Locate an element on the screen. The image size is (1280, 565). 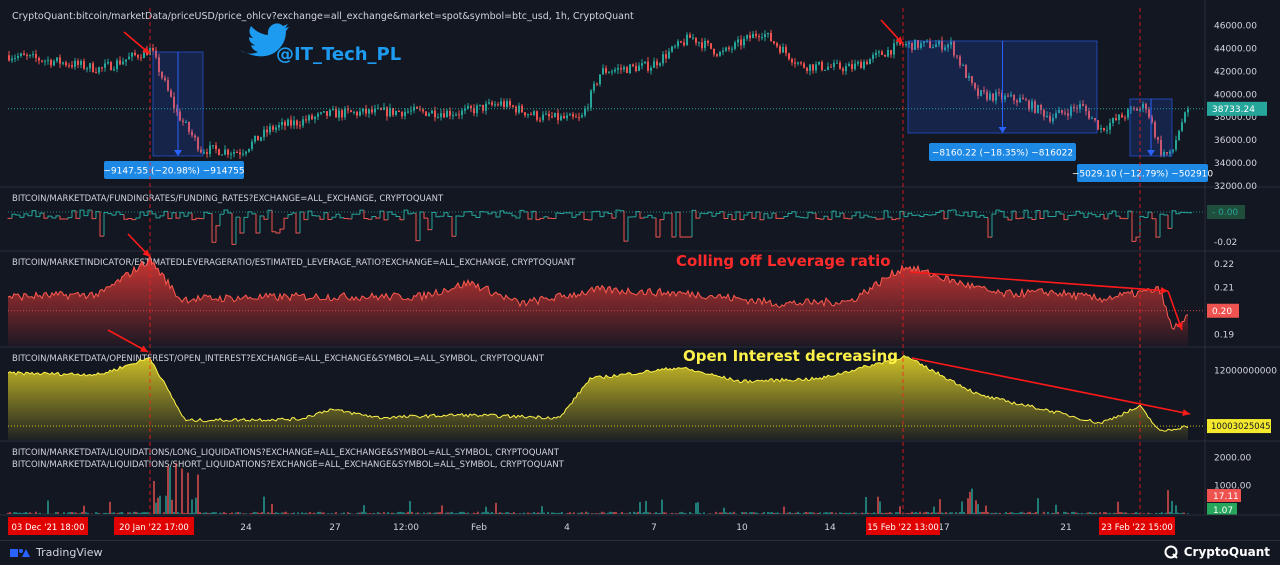
leverage-tick-label: 0.22 is located at coordinates (1224, 265).